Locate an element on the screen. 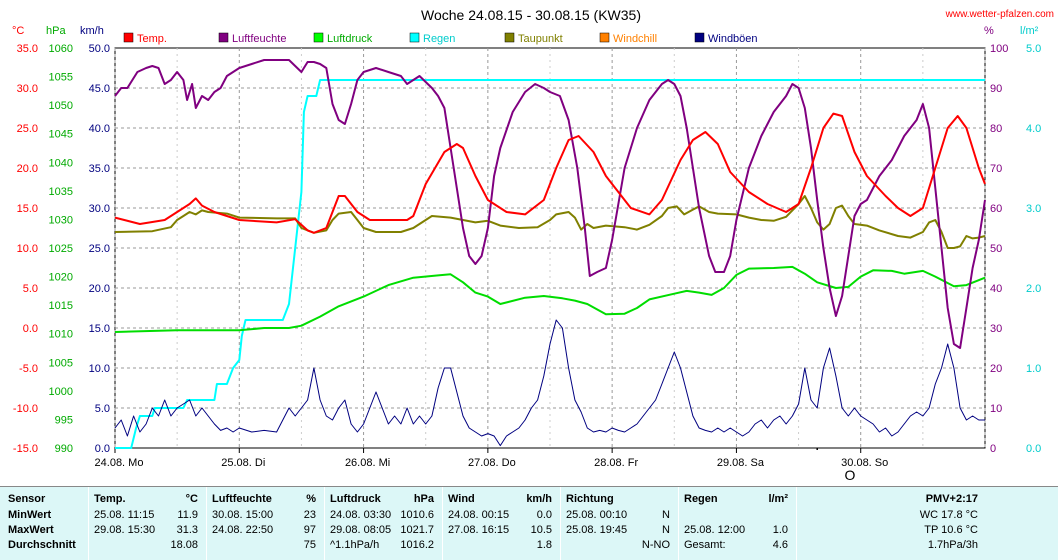 The image size is (1058, 560). humidity-tick-label: 60 is located at coordinates (996, 209).